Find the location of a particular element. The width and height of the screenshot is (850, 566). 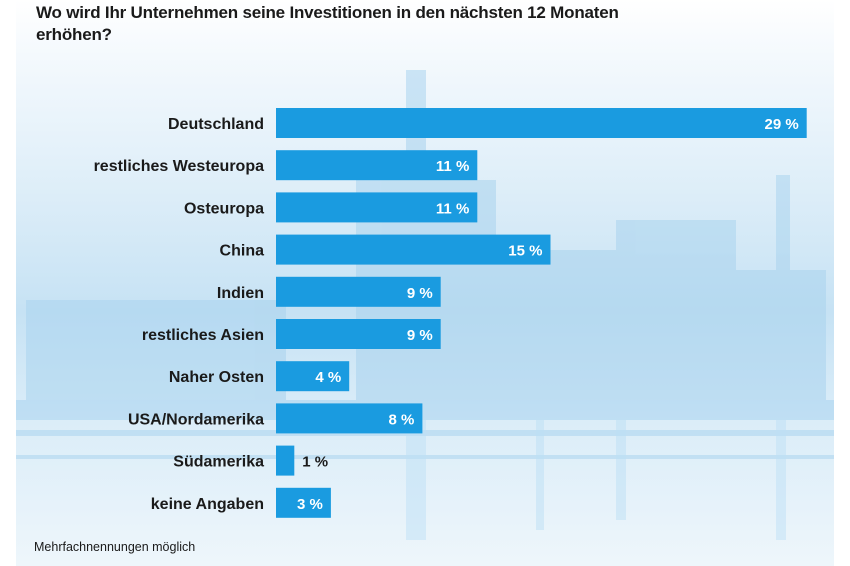

category-label: Südamerika is located at coordinates (218, 462).